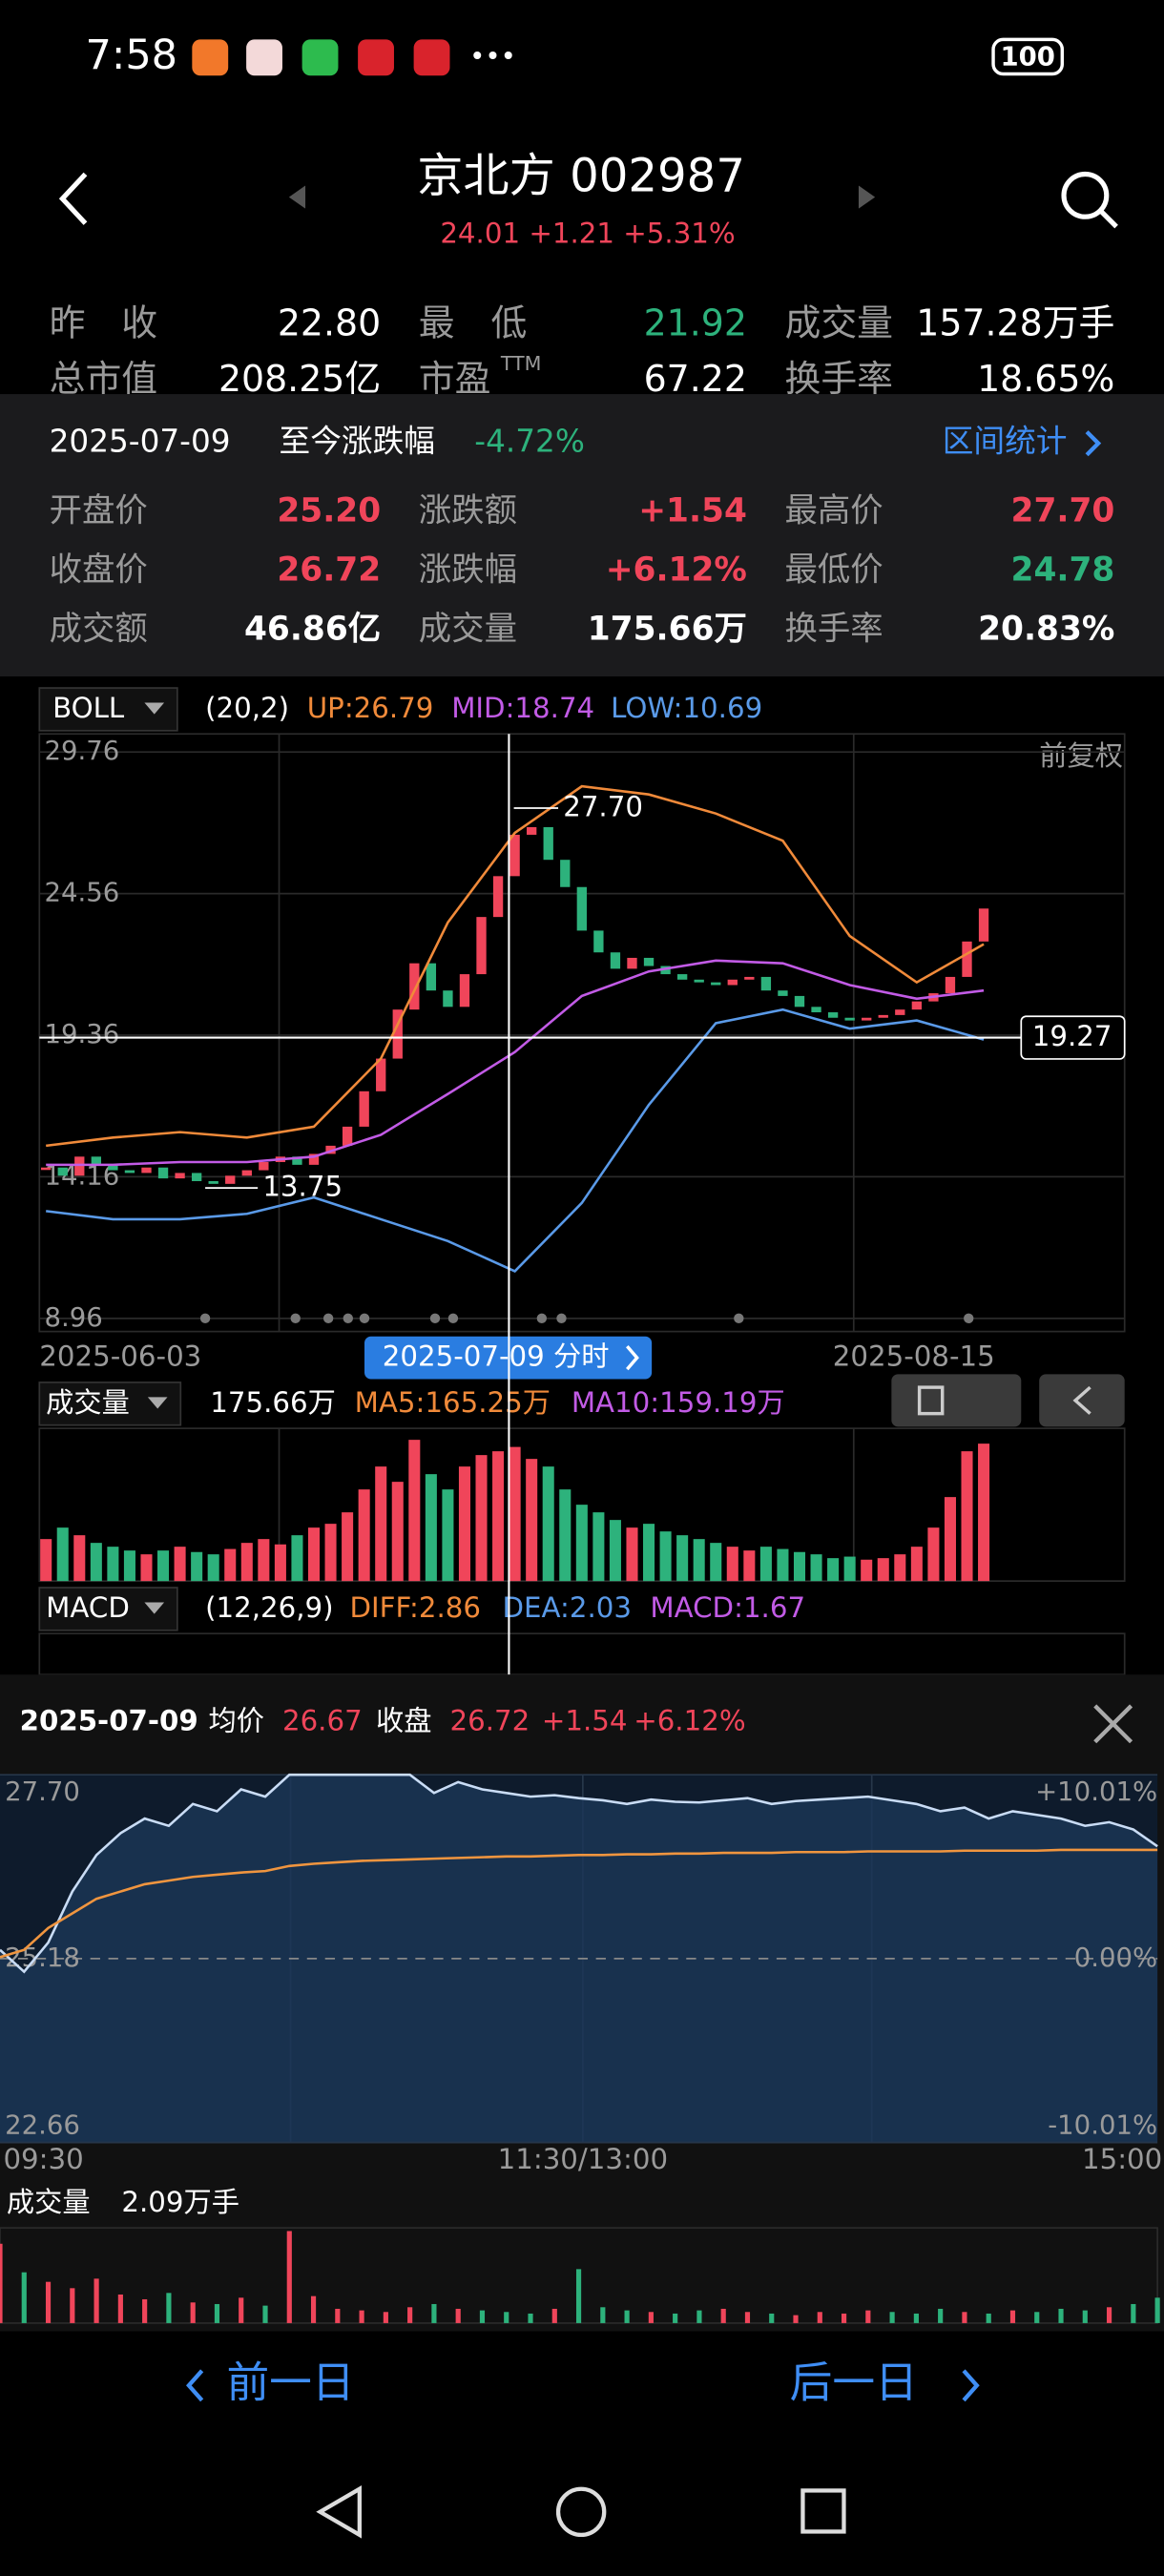  What do you see at coordinates (582, 1400) in the screenshot?
I see `volume-legend` at bounding box center [582, 1400].